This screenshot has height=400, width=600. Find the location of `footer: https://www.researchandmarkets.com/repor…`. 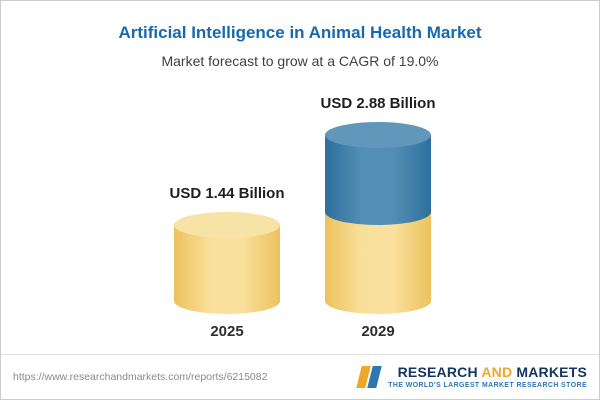

footer: https://www.researchandmarkets.com/repor… is located at coordinates (300, 376).